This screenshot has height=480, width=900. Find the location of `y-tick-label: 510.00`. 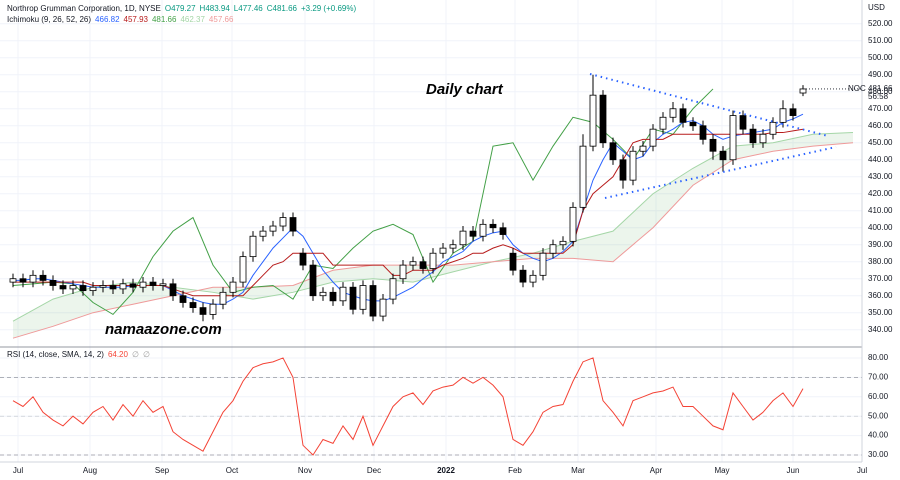

y-tick-label: 510.00 is located at coordinates (880, 40).